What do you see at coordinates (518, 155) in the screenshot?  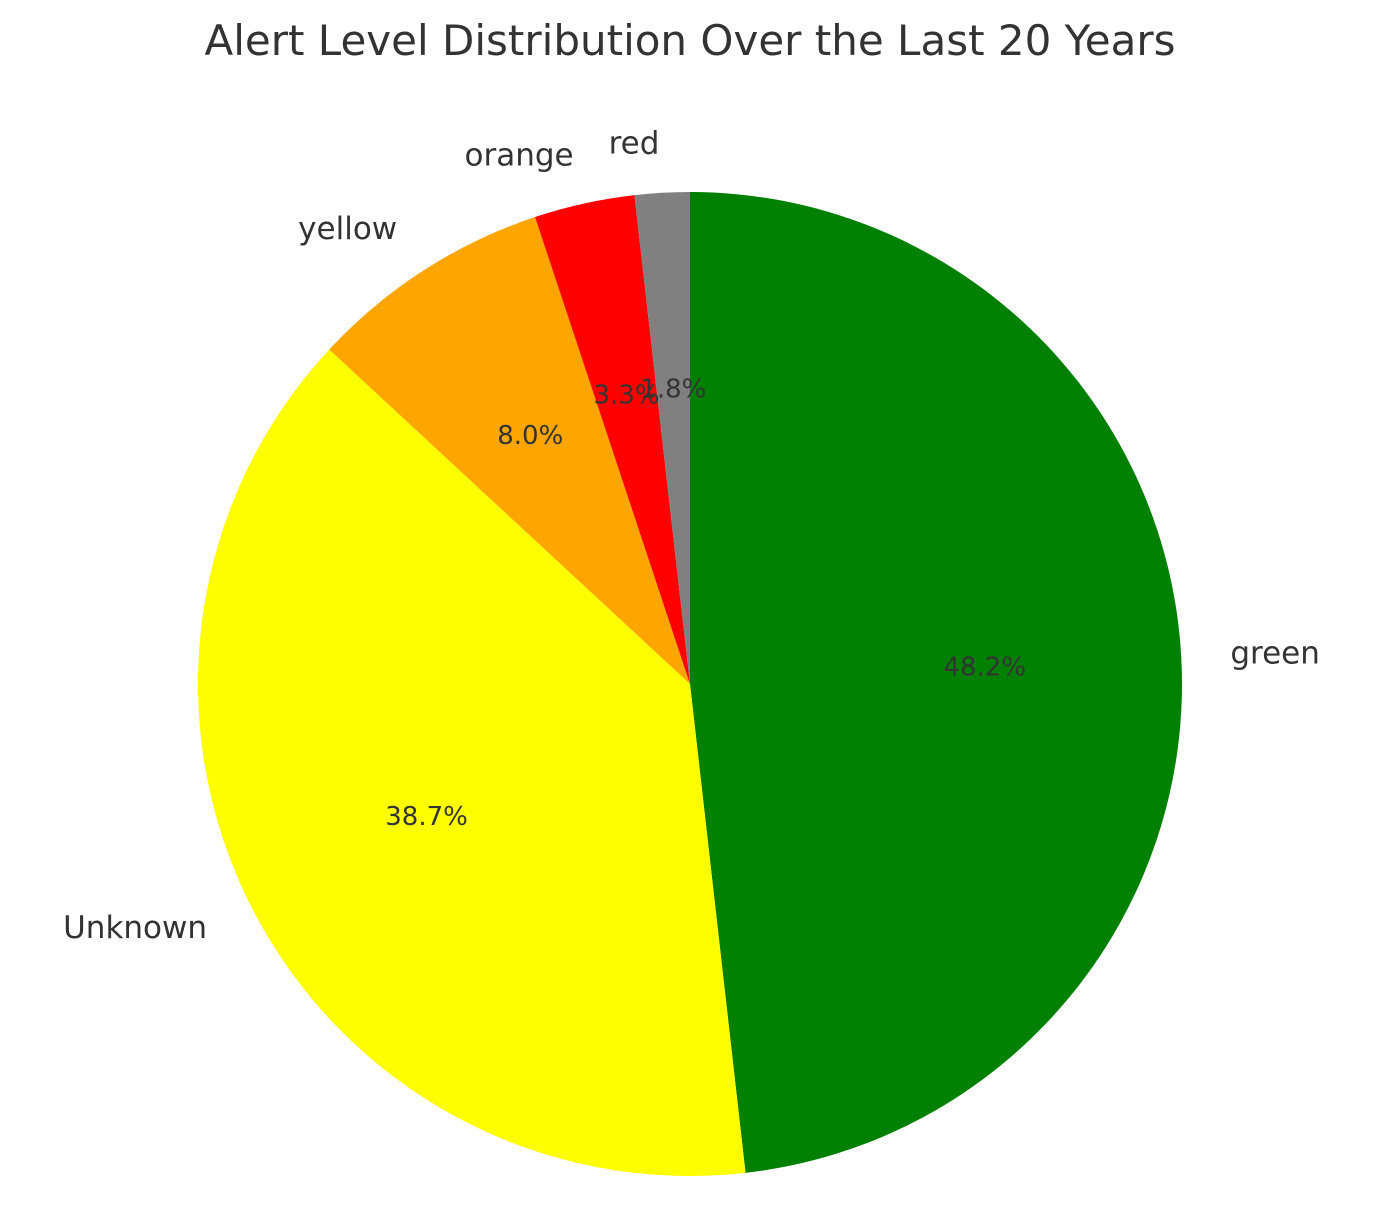 I see `category-label-orange: orange` at bounding box center [518, 155].